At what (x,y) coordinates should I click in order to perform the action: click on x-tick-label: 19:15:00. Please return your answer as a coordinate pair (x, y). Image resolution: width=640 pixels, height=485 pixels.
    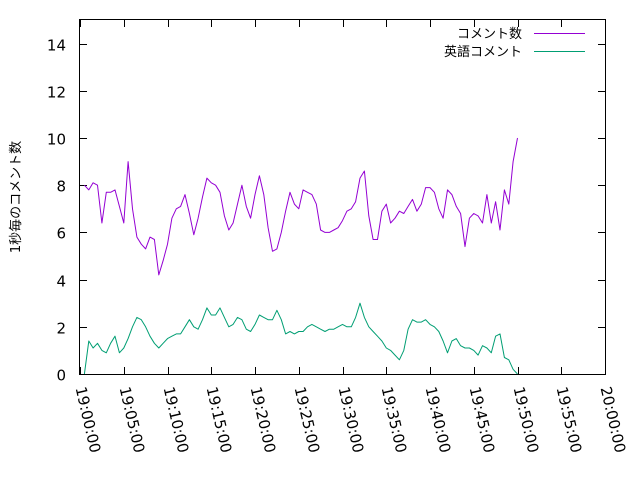
    Looking at the image, I should click on (219, 420).